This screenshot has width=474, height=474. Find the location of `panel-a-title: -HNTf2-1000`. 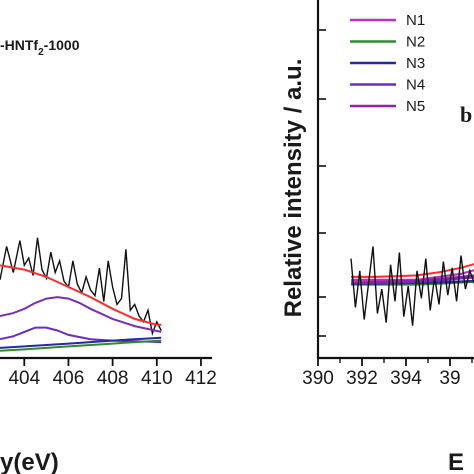

panel-a-title: -HNTf2-1000 is located at coordinates (40, 47).